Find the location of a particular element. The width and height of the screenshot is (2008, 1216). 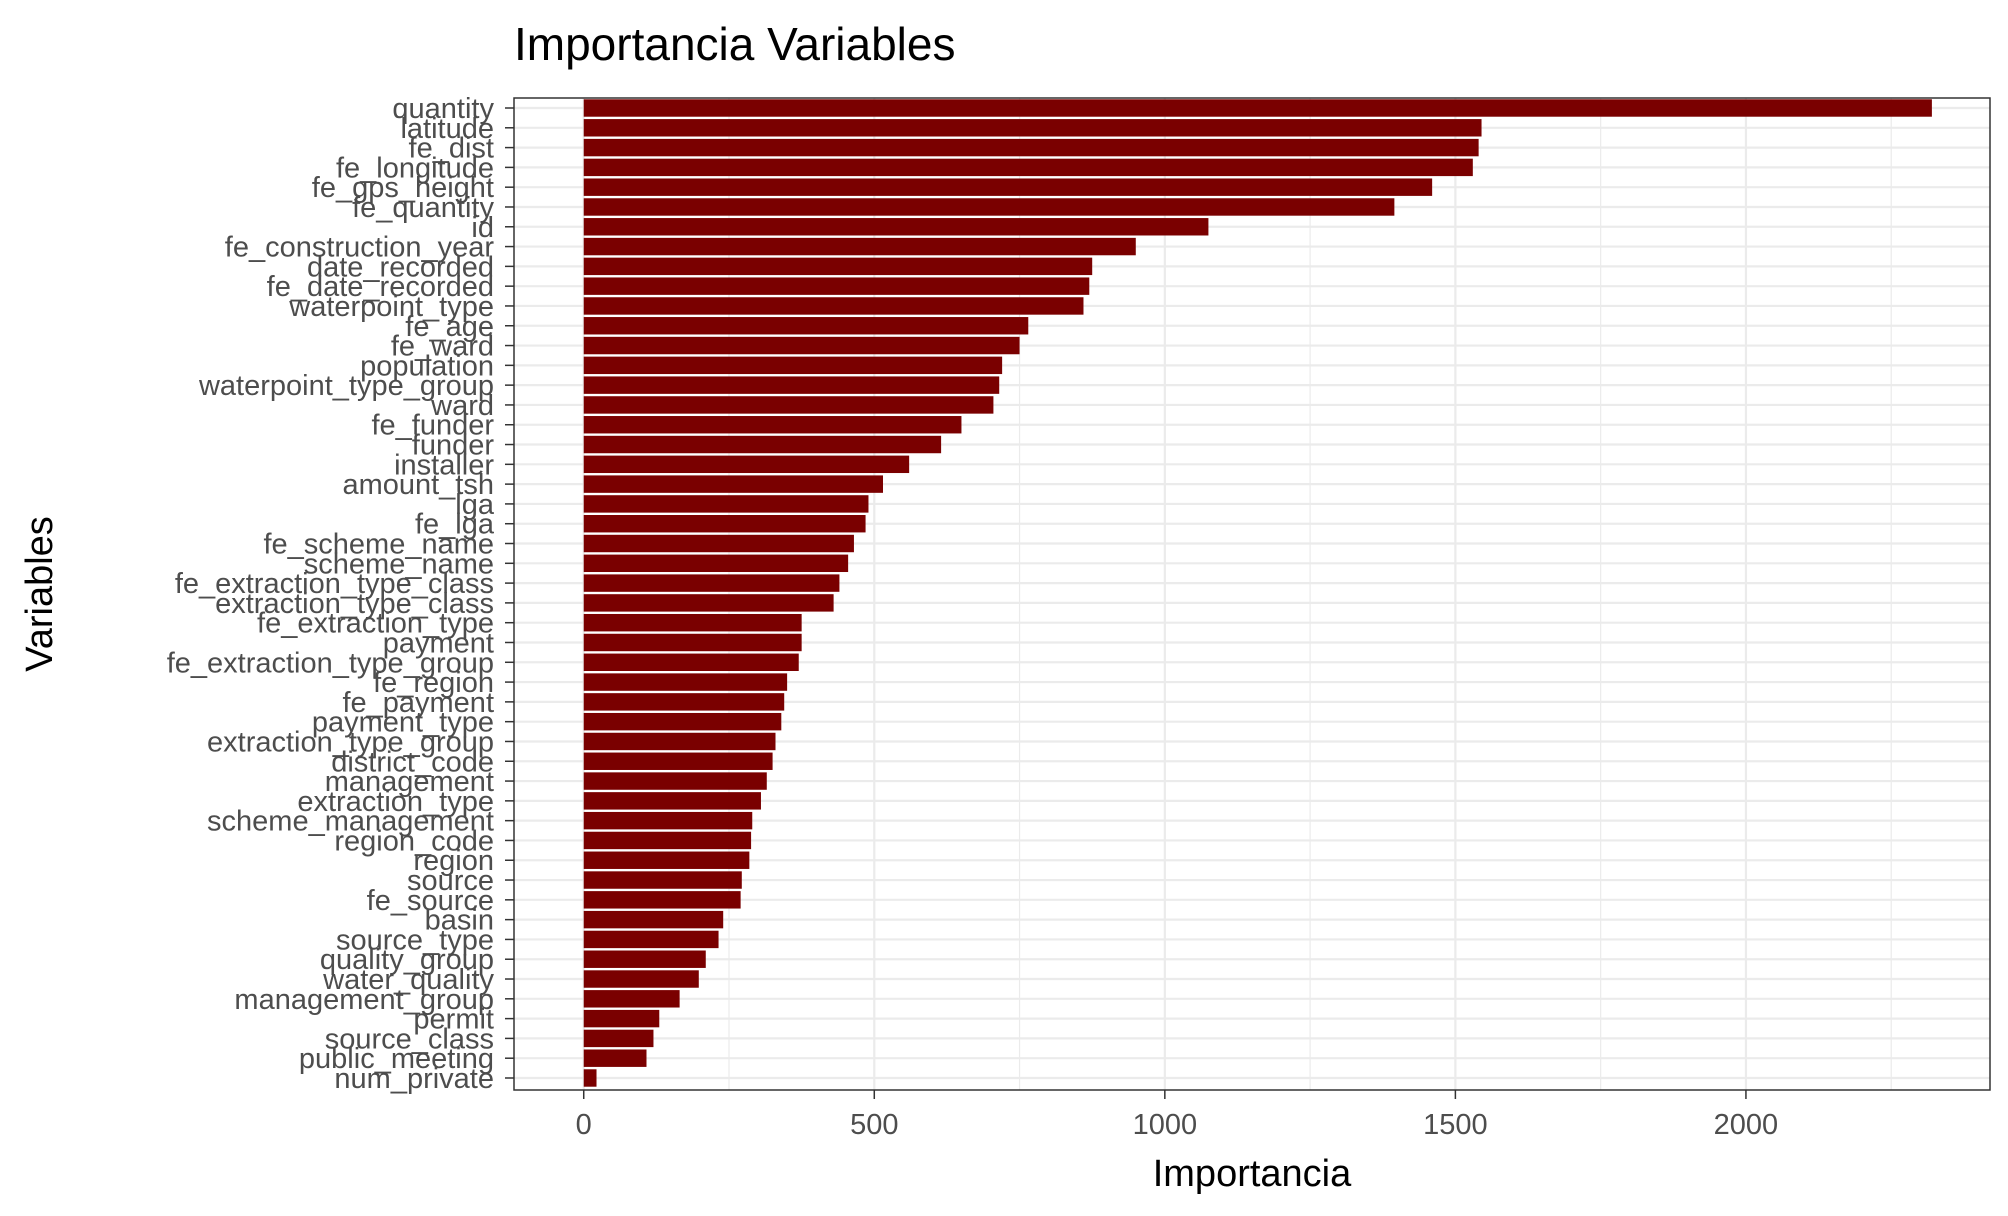

bar-fe-dist is located at coordinates (1031, 147).